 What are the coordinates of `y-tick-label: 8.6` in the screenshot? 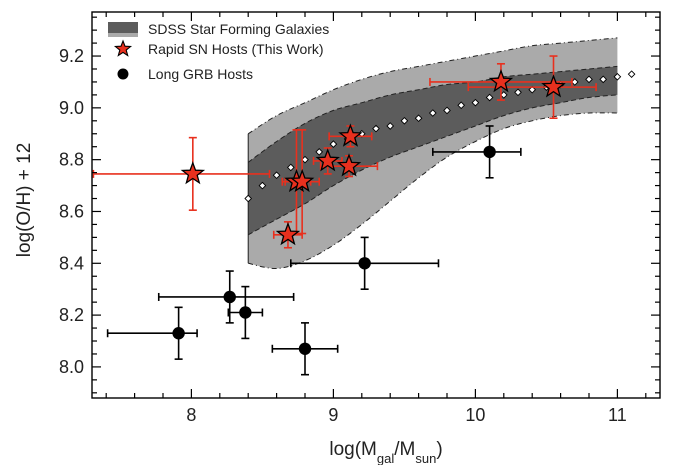 It's located at (71, 211).